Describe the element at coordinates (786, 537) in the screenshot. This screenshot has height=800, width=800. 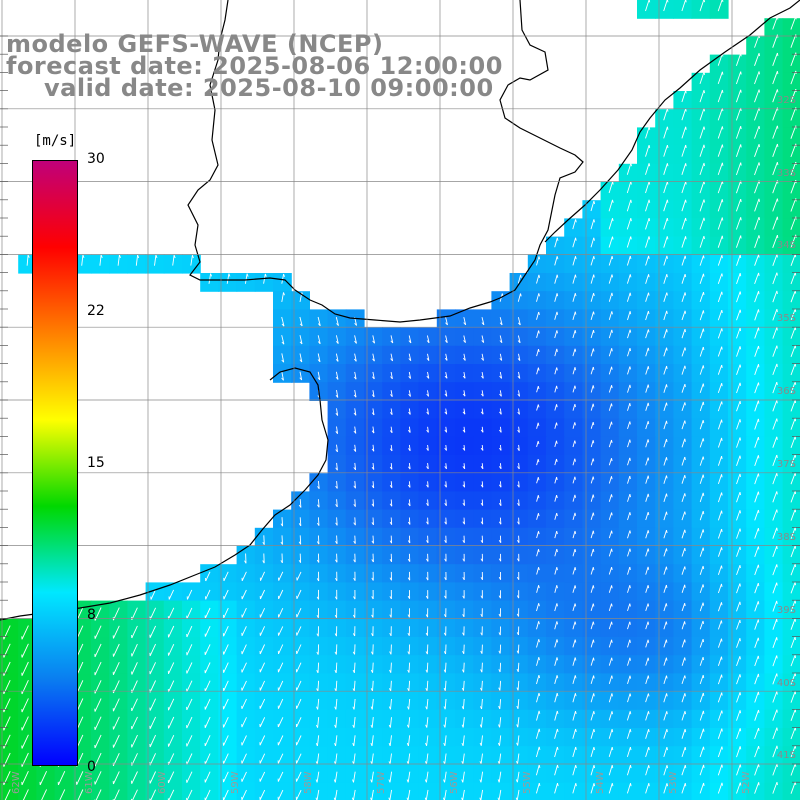
I see `lat-label: 38S` at that location.